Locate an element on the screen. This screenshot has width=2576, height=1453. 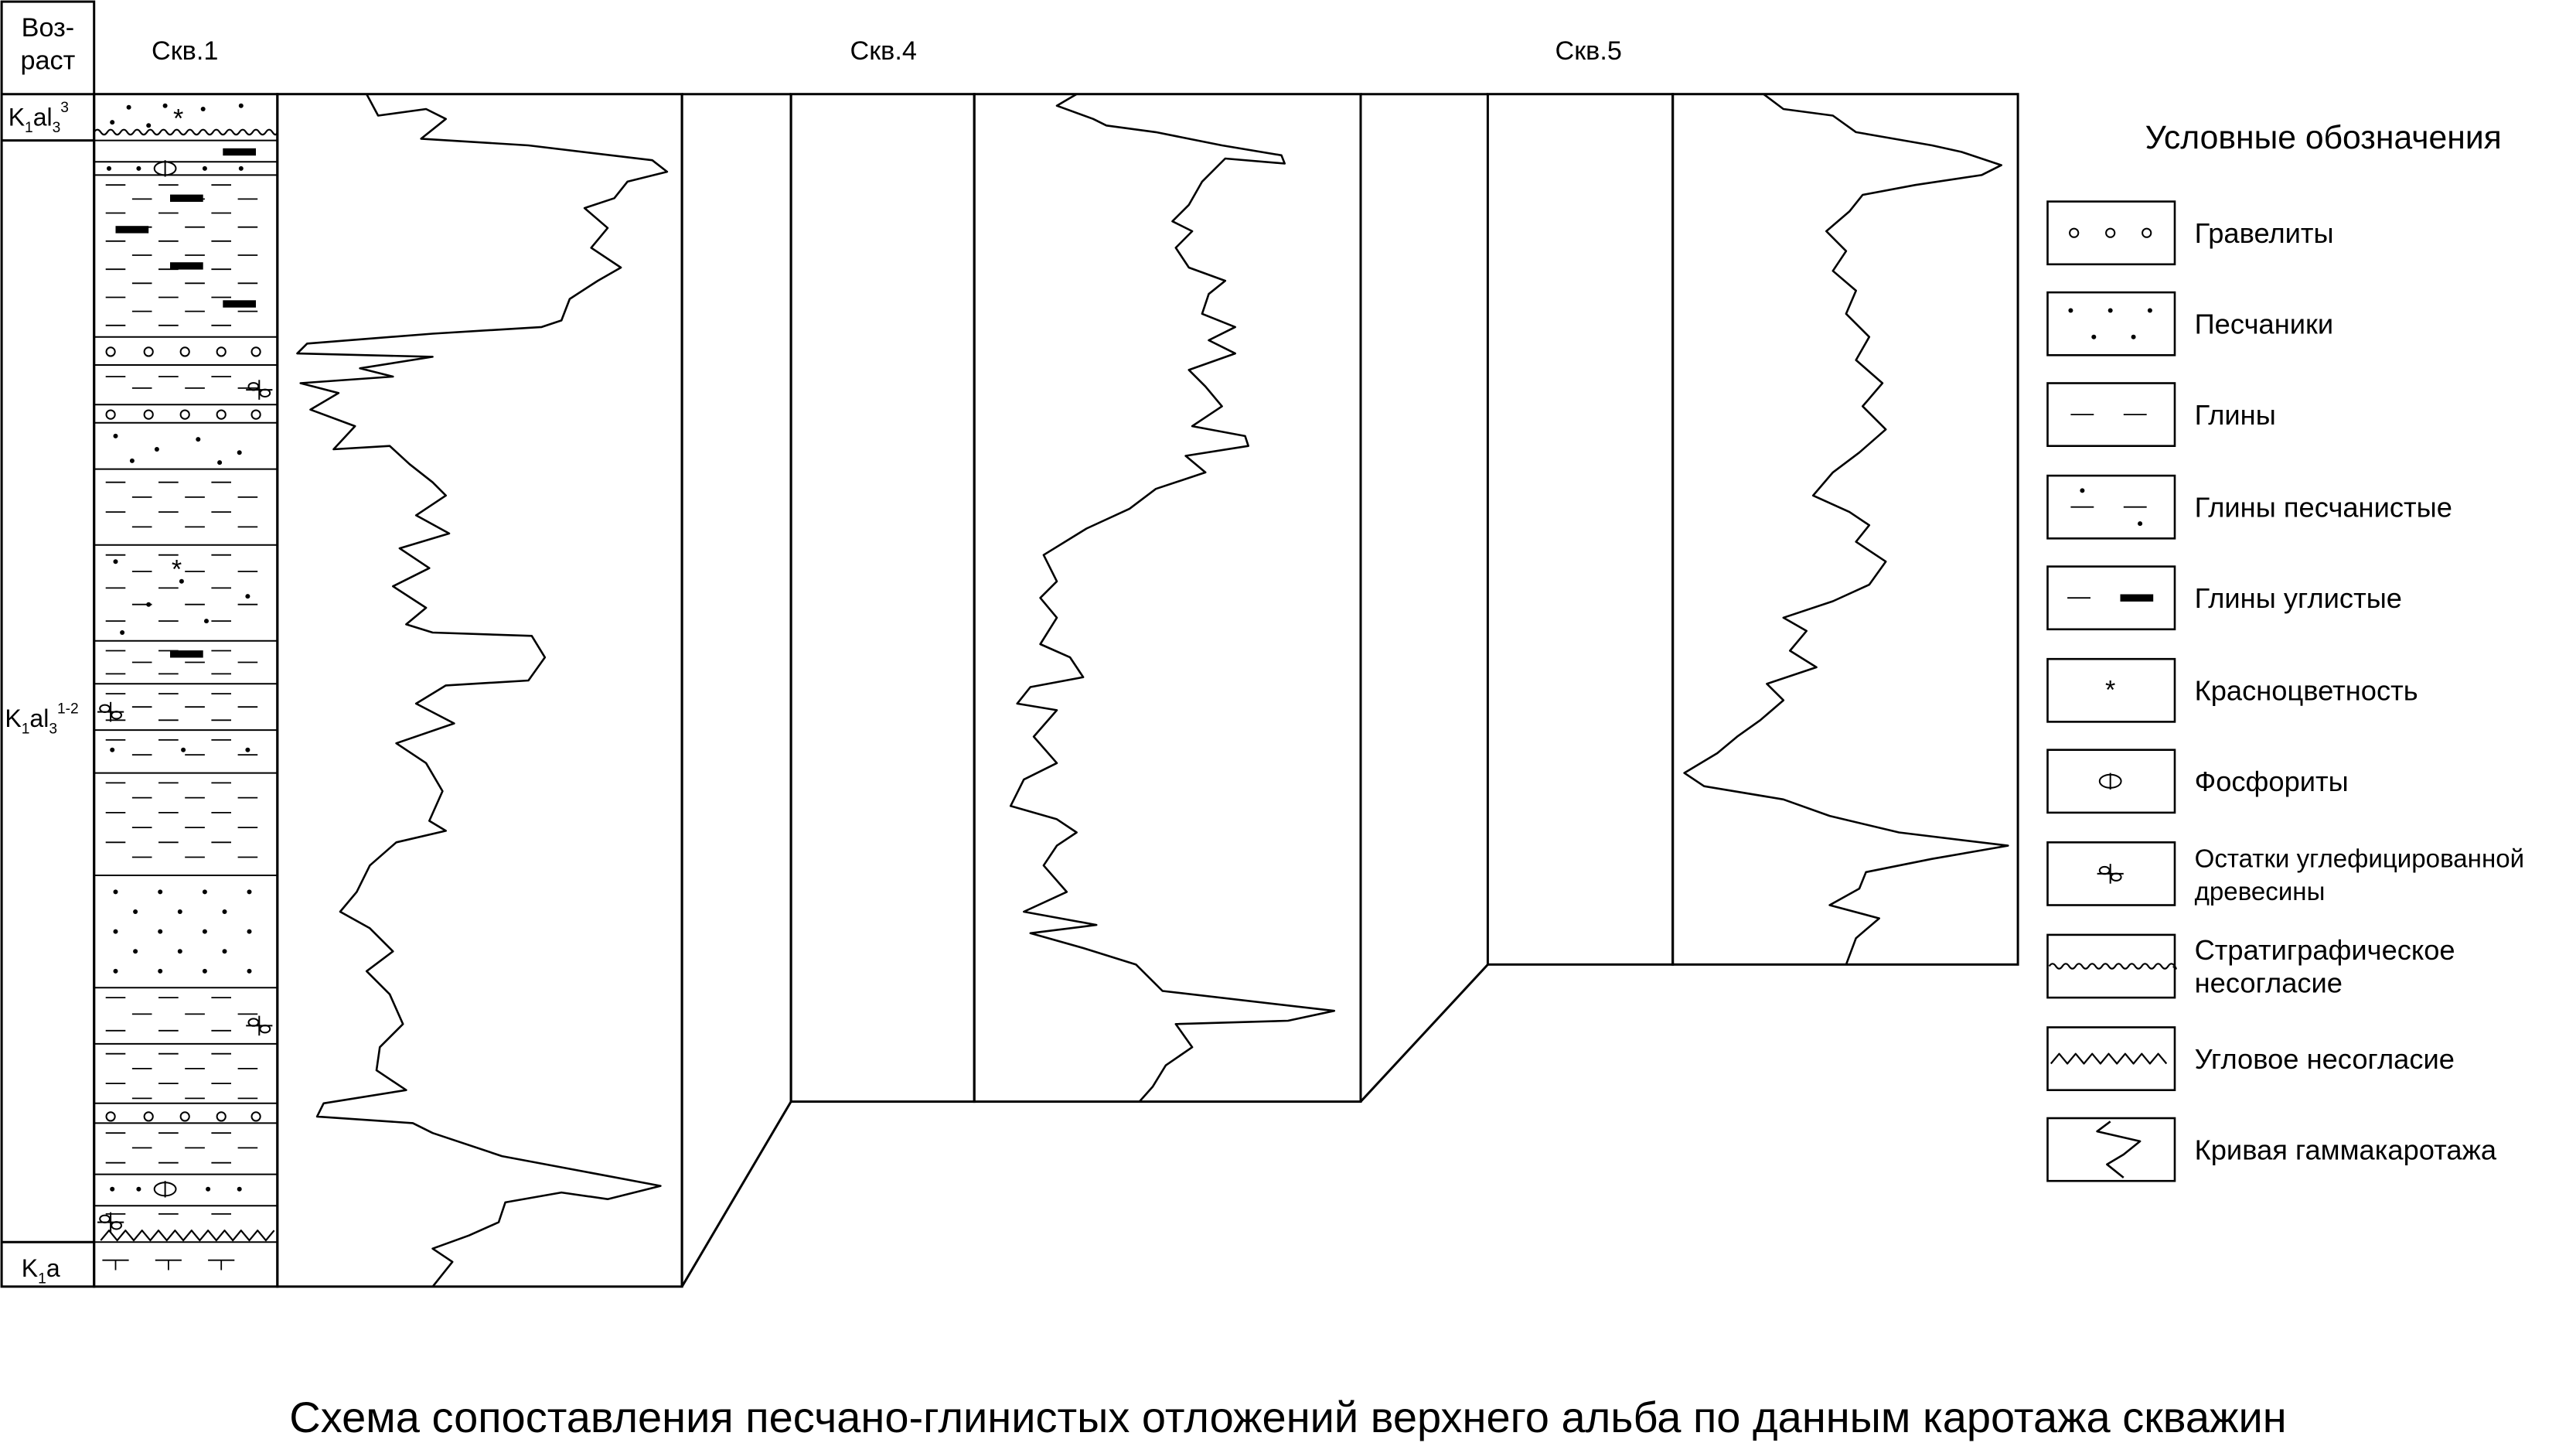
legend-label: Глины углистые is located at coordinates (2298, 598).